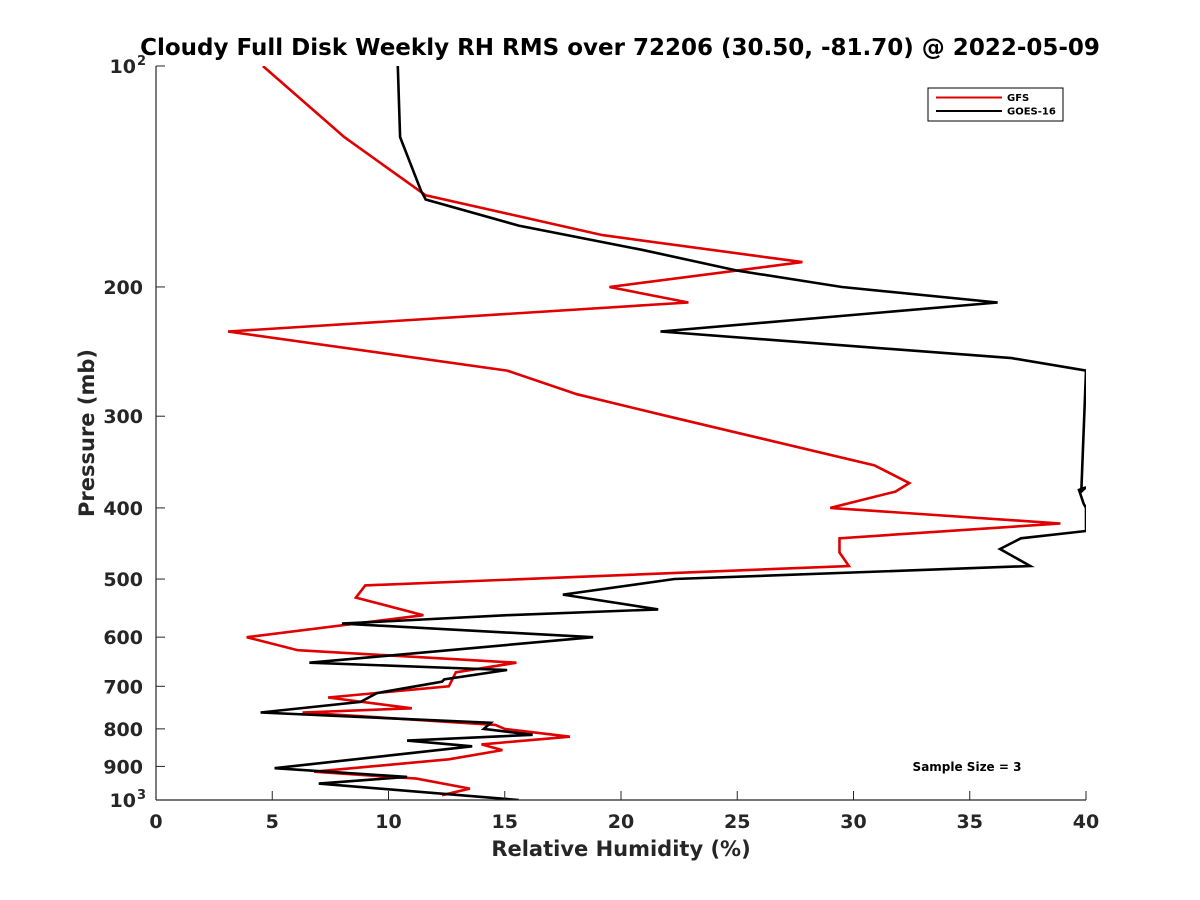 The width and height of the screenshot is (1200, 900). I want to click on sample-size-annotation: Sample Size = 3, so click(967, 767).